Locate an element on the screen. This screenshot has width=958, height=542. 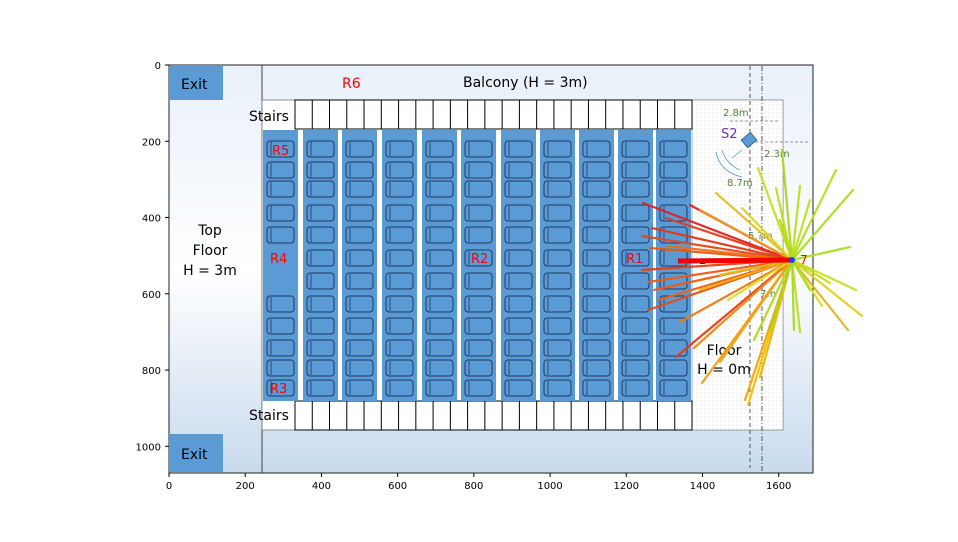
x-tick-label: 600 is located at coordinates (397, 486).